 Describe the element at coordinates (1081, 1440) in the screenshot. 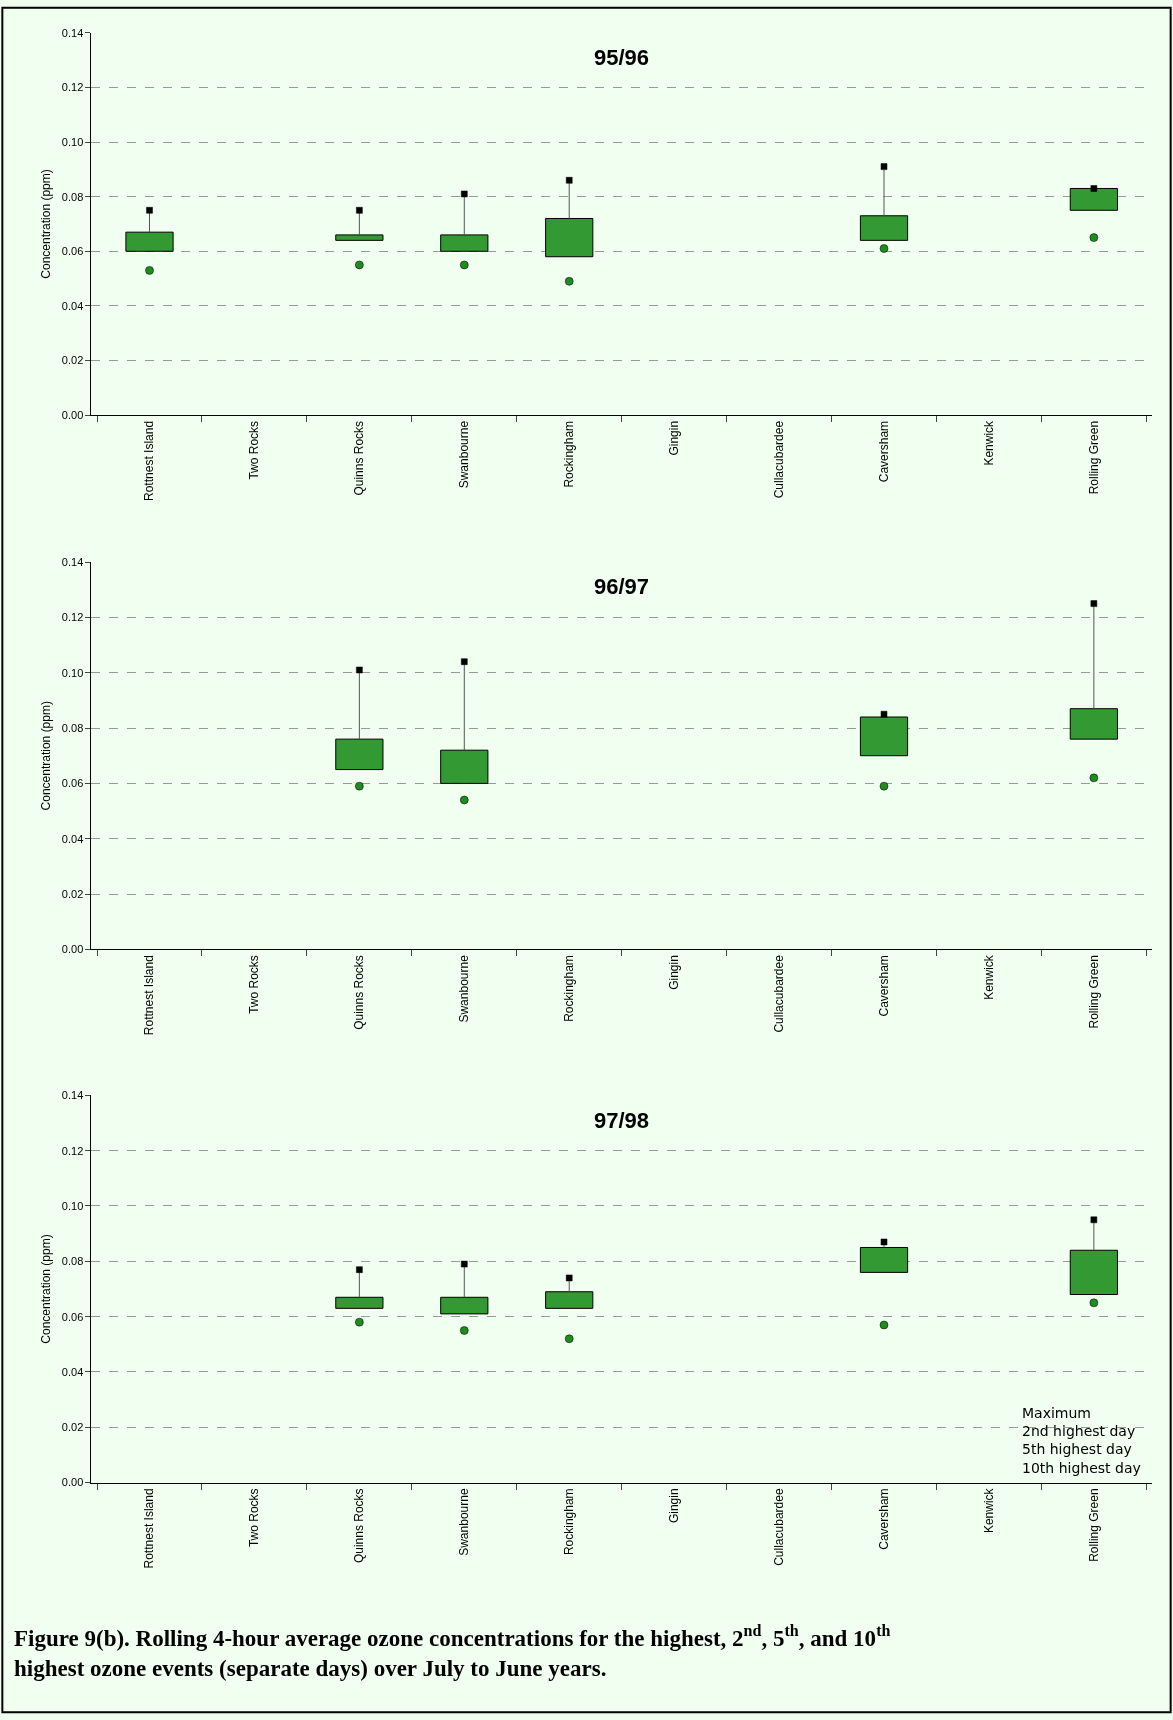

I see `annotation: Maximum 2nd highest day 5th highest day 10th highest day` at that location.